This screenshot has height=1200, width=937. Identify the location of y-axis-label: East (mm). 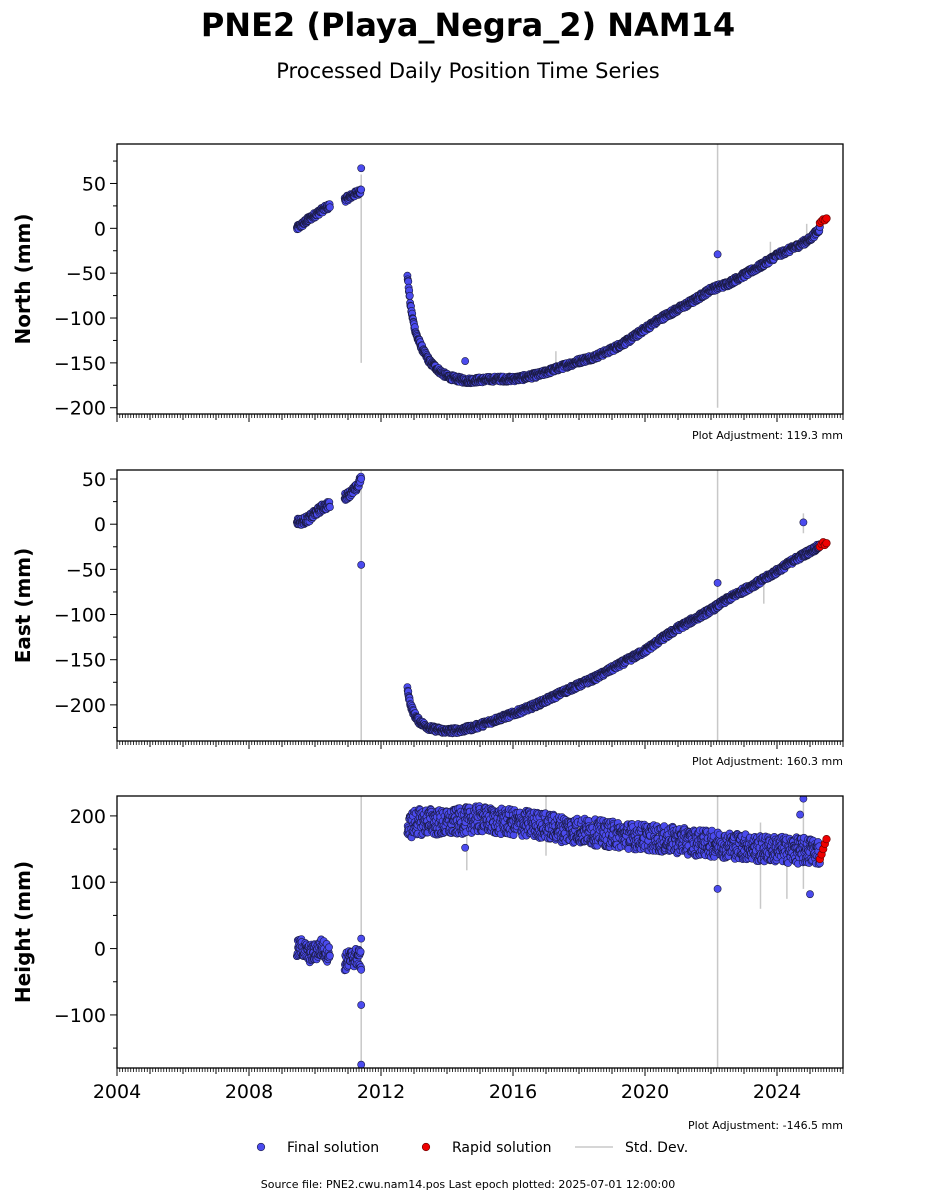
(23, 606).